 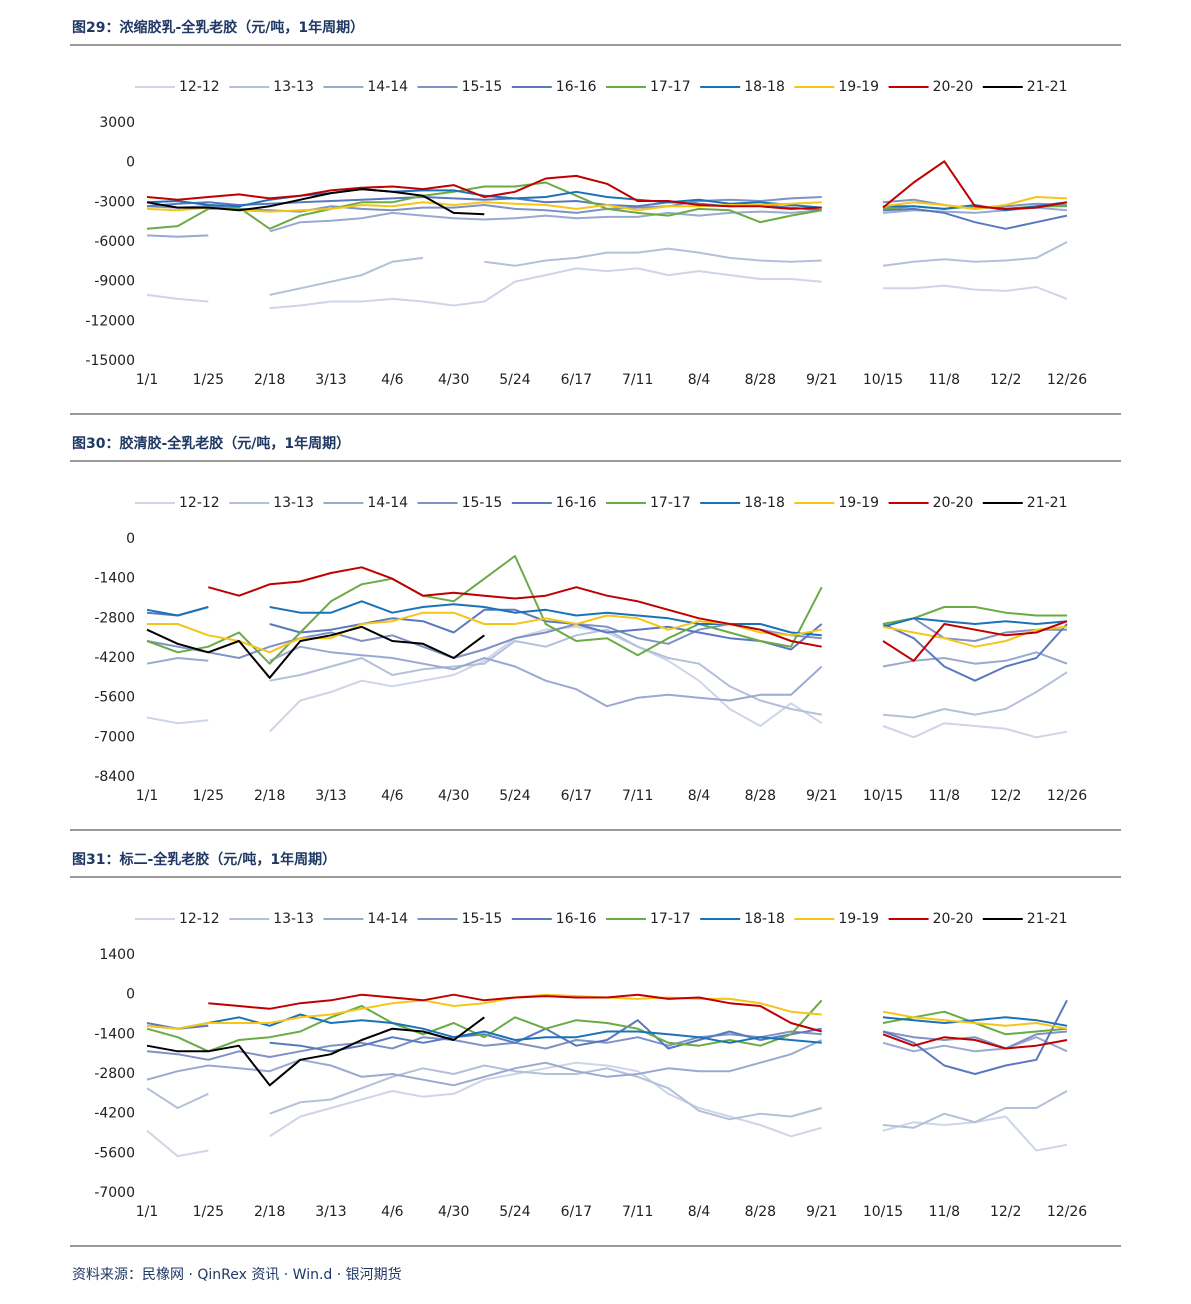 What do you see at coordinates (218, 27) in the screenshot?
I see `chart-title: 图29：浓缩胶乳-全乳老胶（元/吨，1年周期）` at bounding box center [218, 27].